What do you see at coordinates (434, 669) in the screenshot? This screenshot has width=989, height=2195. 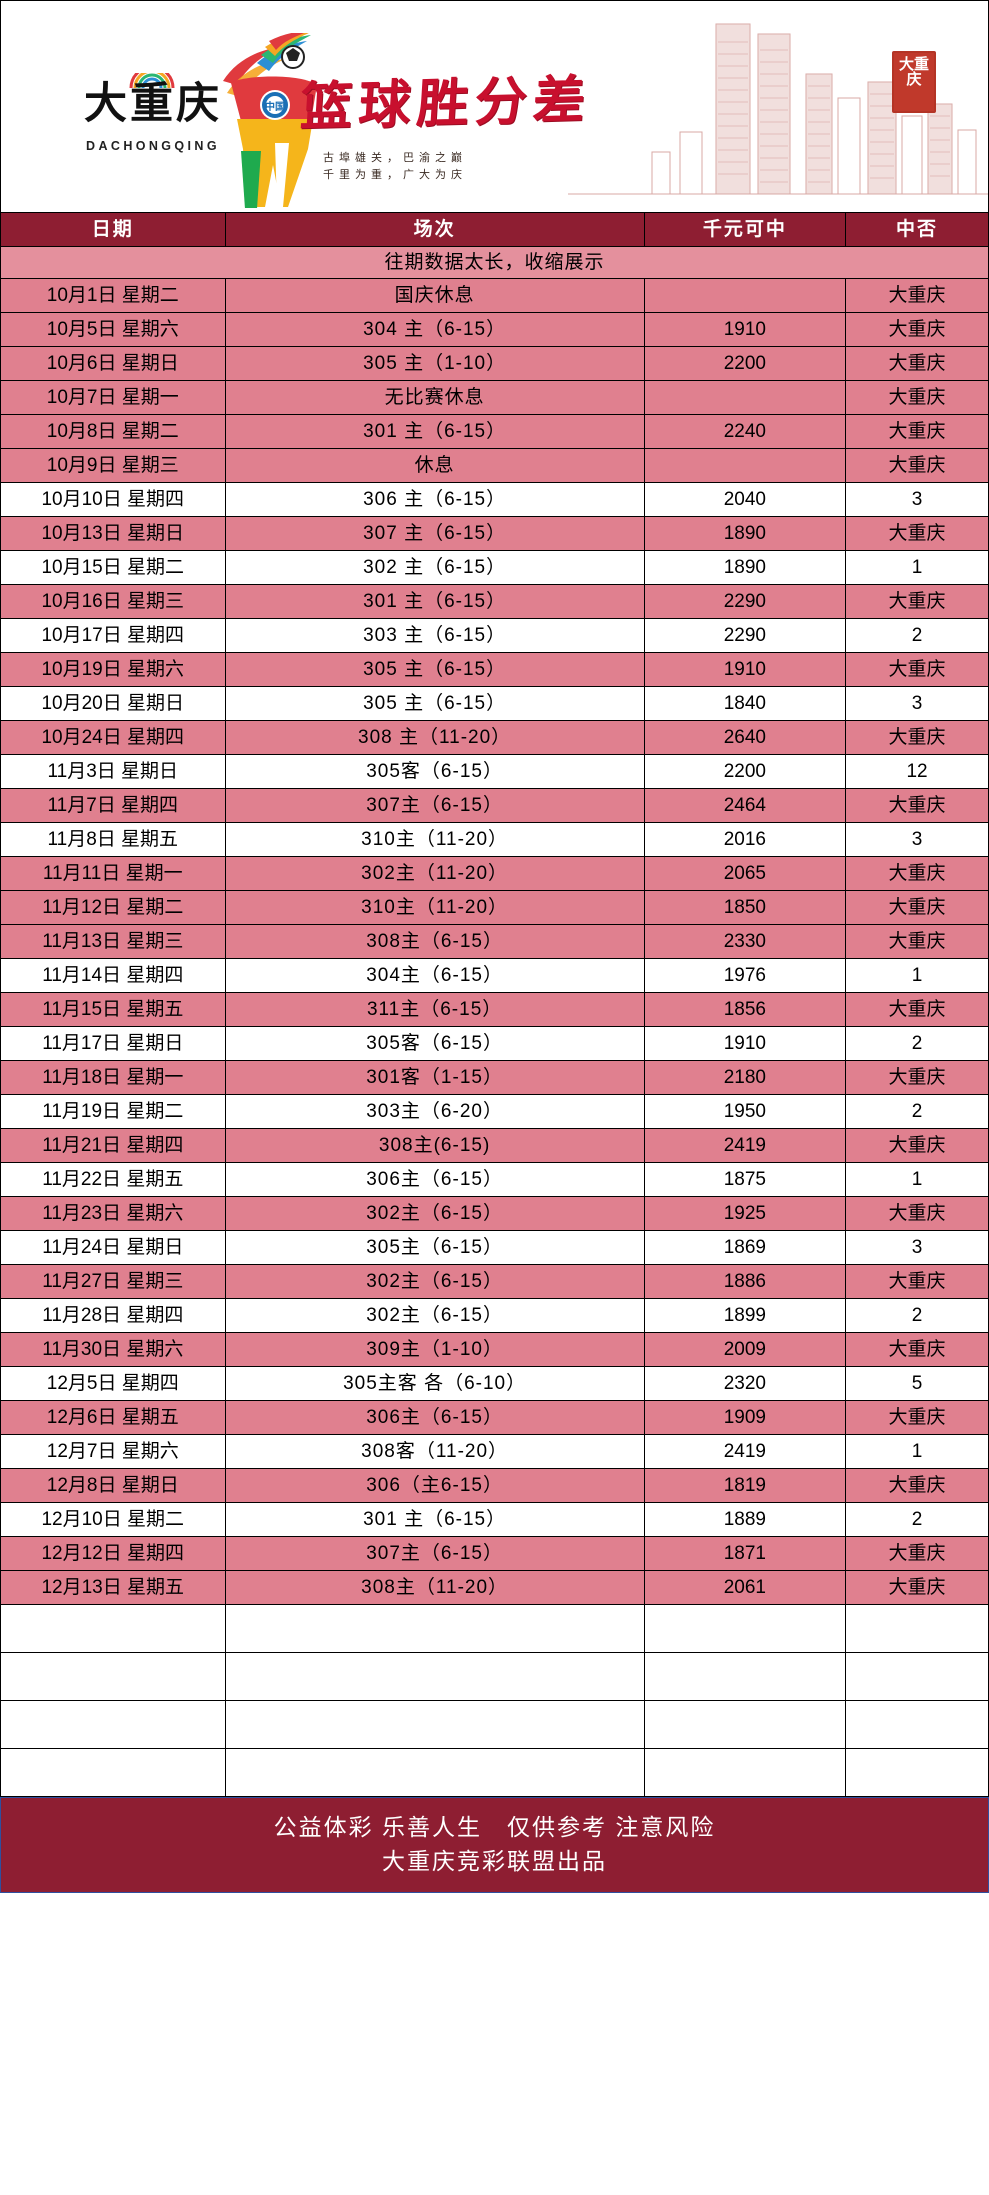 I see `match-description-cell: 305 主（6-15）` at bounding box center [434, 669].